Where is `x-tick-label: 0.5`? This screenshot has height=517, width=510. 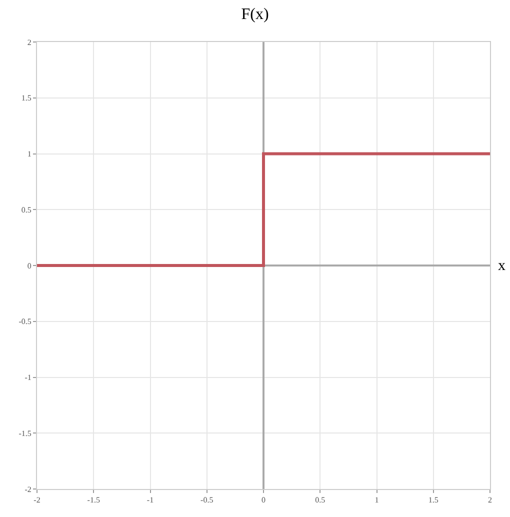
x-tick-label: 0.5 is located at coordinates (320, 500).